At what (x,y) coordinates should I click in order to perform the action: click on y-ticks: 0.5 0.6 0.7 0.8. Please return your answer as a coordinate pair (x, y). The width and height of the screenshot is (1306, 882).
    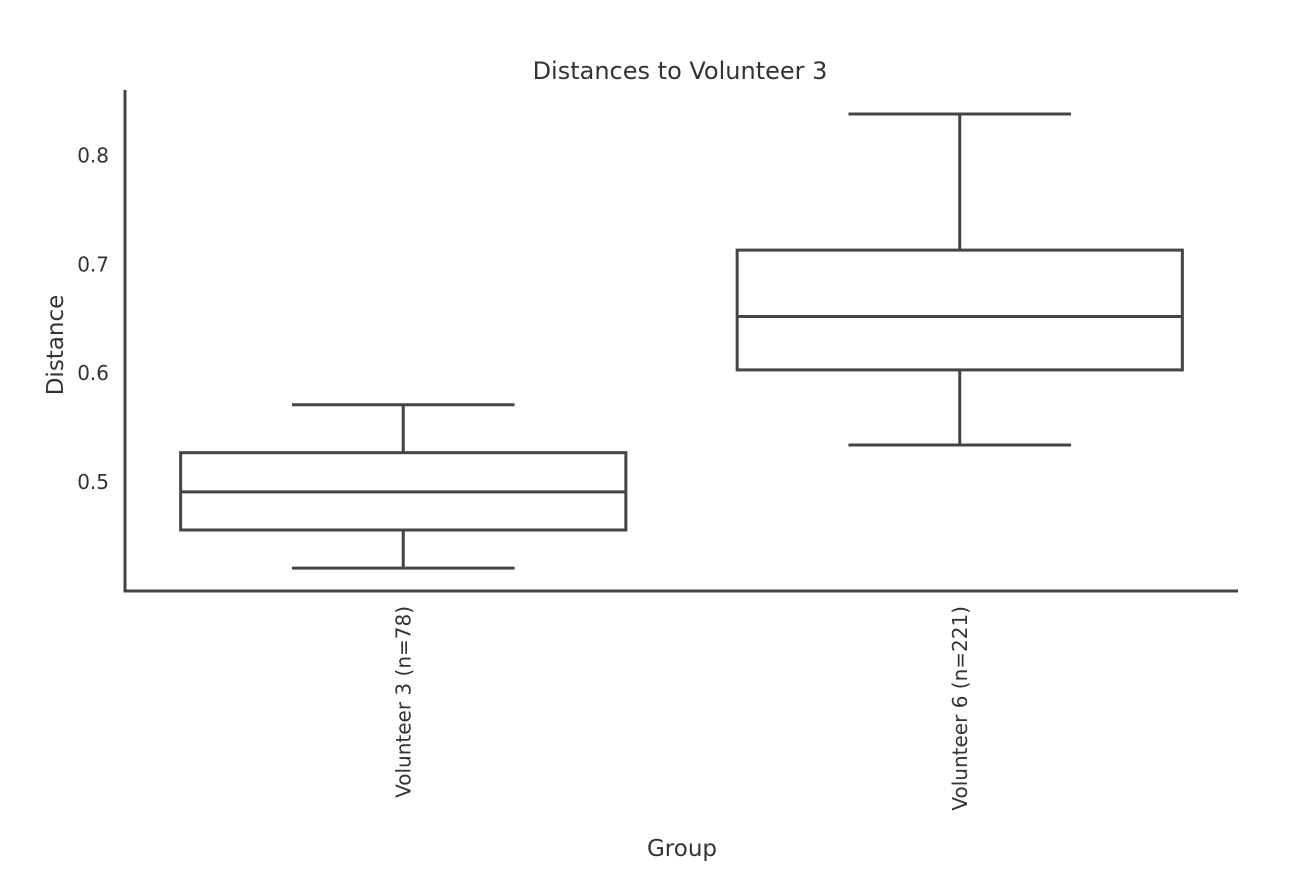
    Looking at the image, I should click on (93, 318).